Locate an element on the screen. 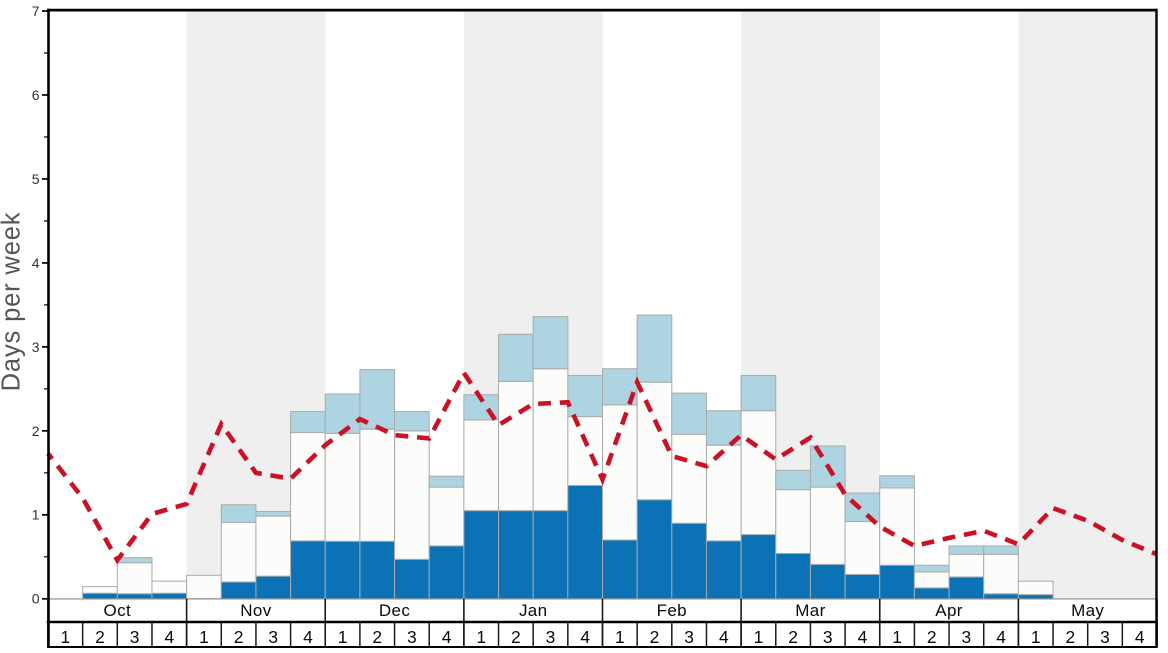 Image resolution: width=1168 pixels, height=653 pixels. svg-text: Mar is located at coordinates (810, 610).